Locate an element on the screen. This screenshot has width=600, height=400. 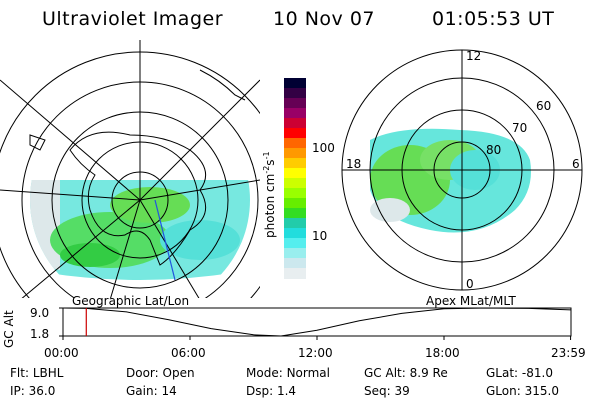
timeline-ytop: 9.0 is located at coordinates (40, 313).